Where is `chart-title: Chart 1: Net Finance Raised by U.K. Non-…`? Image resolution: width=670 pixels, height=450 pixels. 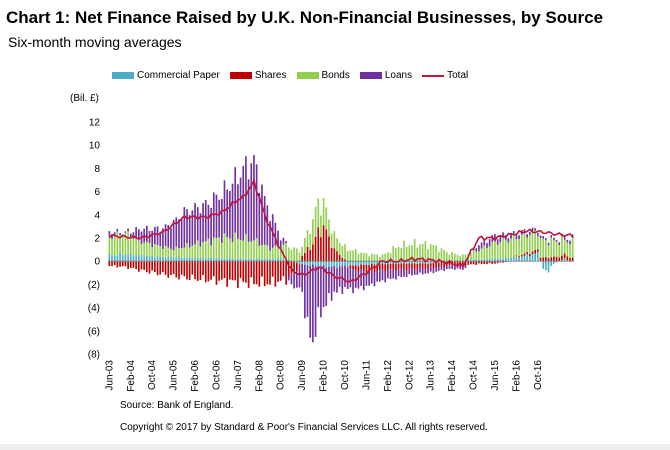
chart-title: Chart 1: Net Finance Raised by U.K. Non-… is located at coordinates (305, 17).